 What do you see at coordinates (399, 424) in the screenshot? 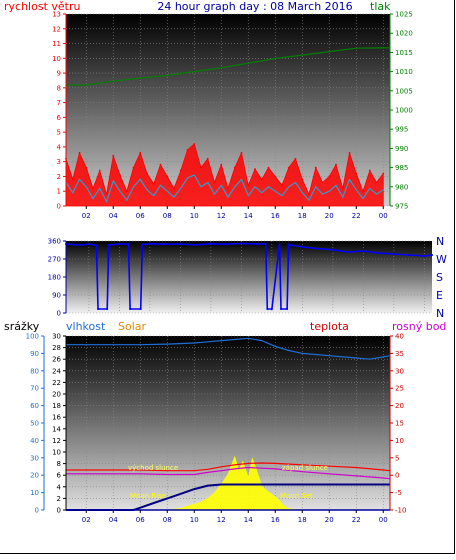
I see `temperature-tick-label: 15` at bounding box center [399, 424].